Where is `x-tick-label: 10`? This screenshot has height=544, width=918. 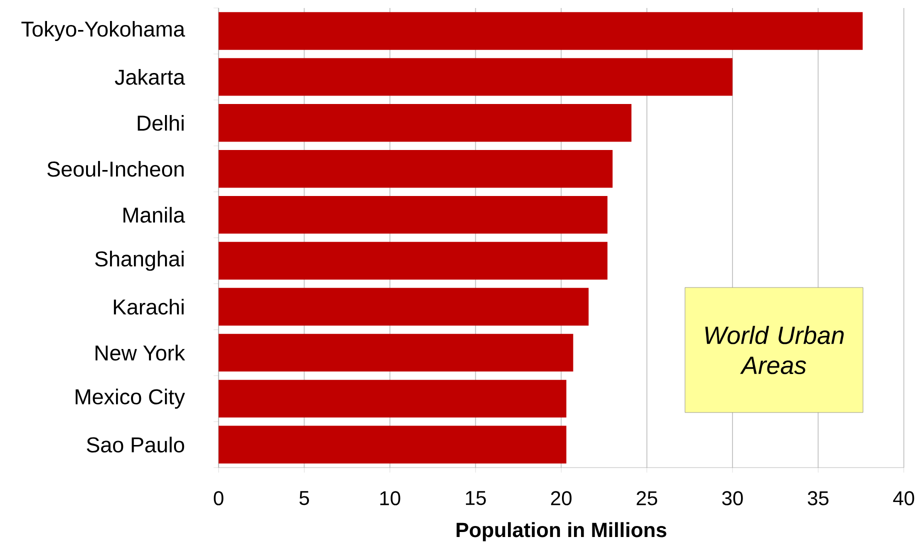
x-tick-label: 10 is located at coordinates (390, 498).